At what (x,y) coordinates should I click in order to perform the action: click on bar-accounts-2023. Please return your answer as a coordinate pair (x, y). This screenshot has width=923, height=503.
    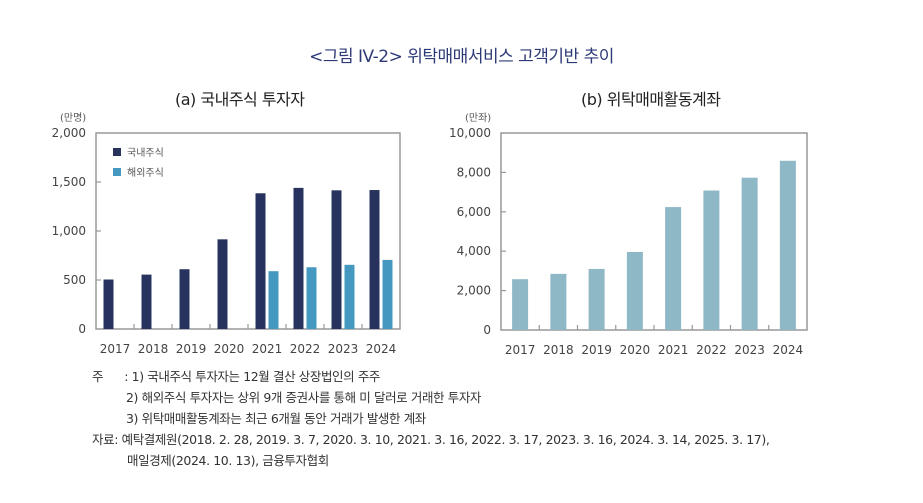
    Looking at the image, I should click on (749, 253).